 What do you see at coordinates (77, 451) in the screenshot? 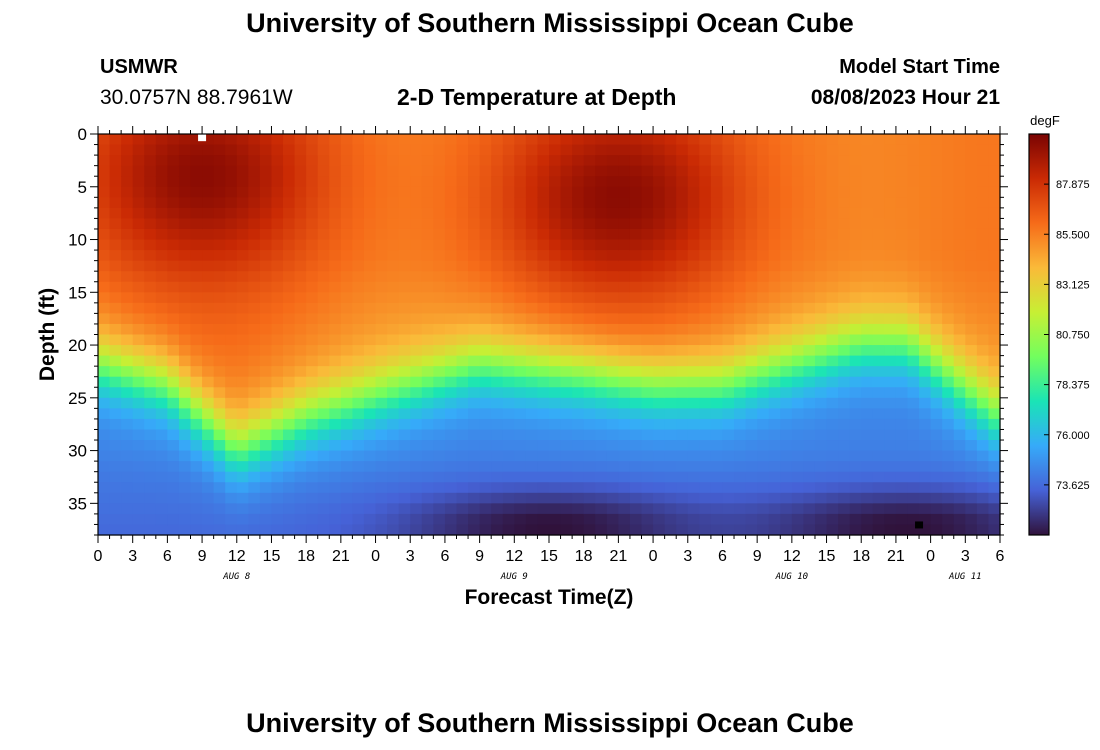
I see `y-tick-label: 30` at bounding box center [77, 451].